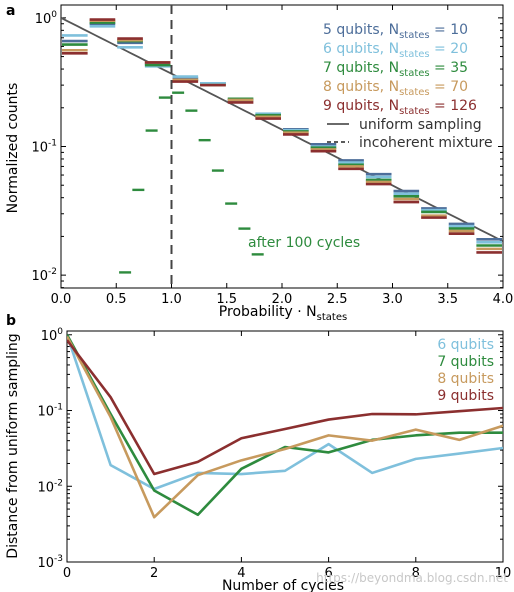 The image size is (514, 592). I want to click on panel-a-y-tick-label-exponent: -1, so click(52, 144).